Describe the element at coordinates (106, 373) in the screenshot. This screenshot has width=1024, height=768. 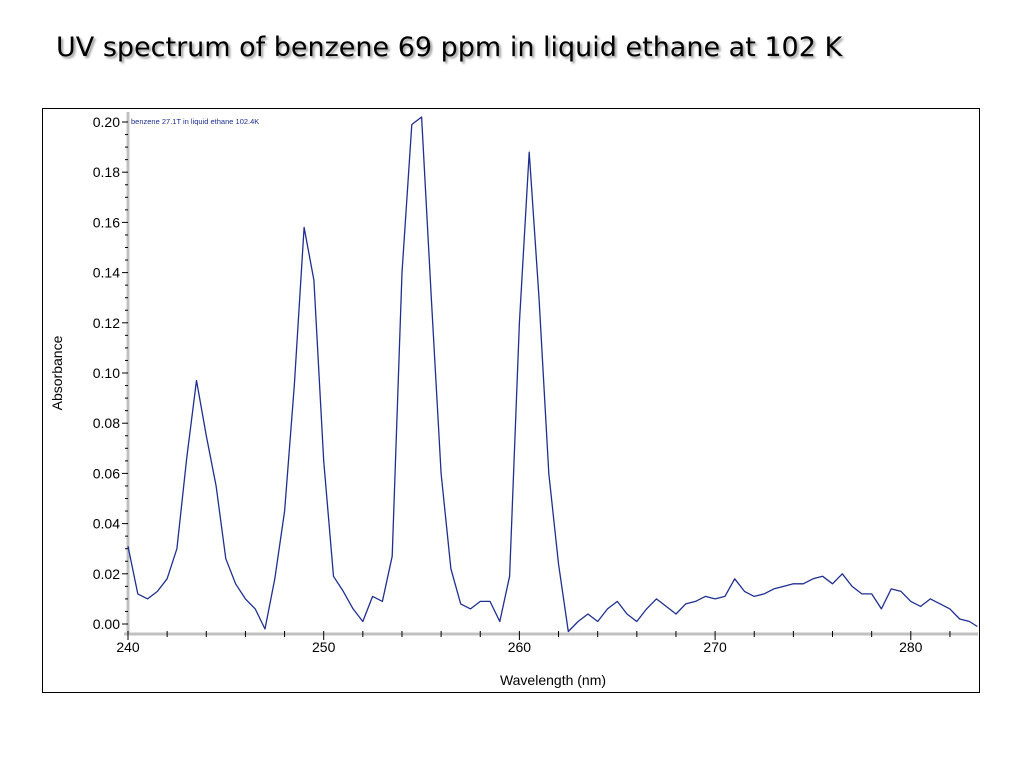
I see `y-tick-label: 0.10` at that location.